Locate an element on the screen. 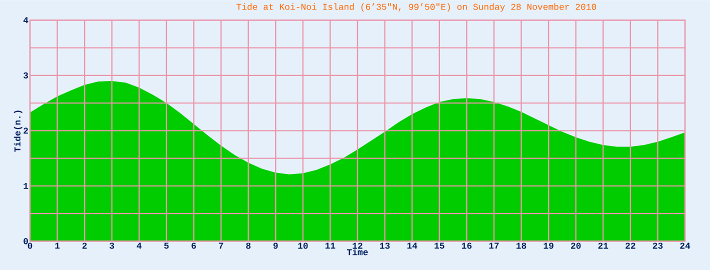 The width and height of the screenshot is (710, 270). x-tick-label: 17 is located at coordinates (494, 245).